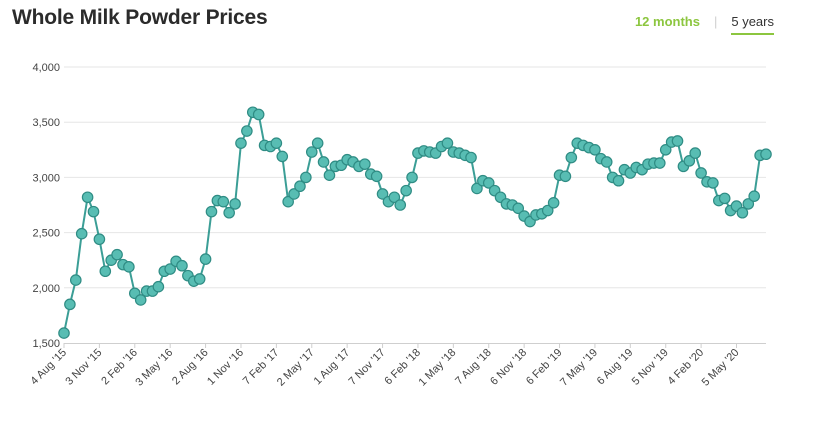 The height and width of the screenshot is (448, 822). Describe the element at coordinates (46, 234) in the screenshot. I see `y-tick-label: 2,500` at that location.